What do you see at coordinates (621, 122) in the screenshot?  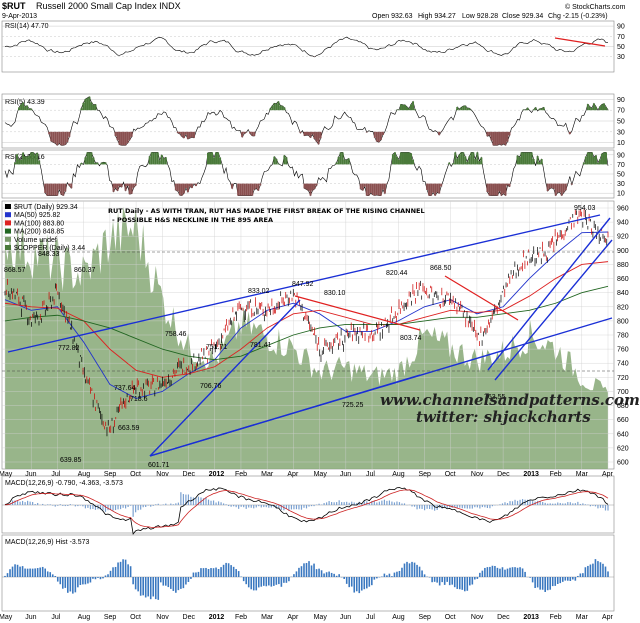 I see `rsi5-tick: 50` at bounding box center [621, 122].